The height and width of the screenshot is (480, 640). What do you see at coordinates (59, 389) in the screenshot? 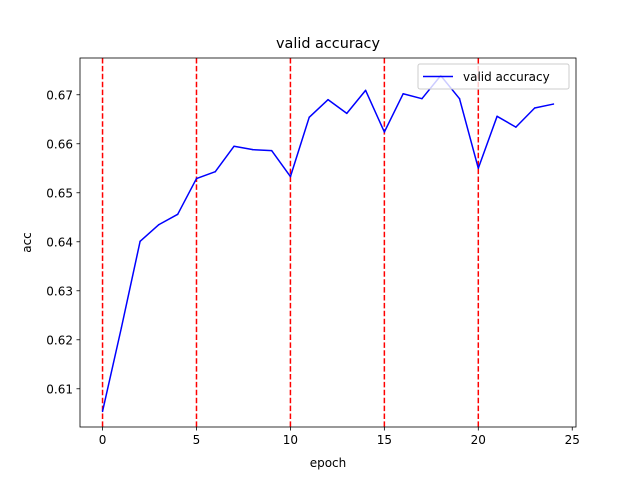
I see `y-tick-label: 0.61` at bounding box center [59, 389].